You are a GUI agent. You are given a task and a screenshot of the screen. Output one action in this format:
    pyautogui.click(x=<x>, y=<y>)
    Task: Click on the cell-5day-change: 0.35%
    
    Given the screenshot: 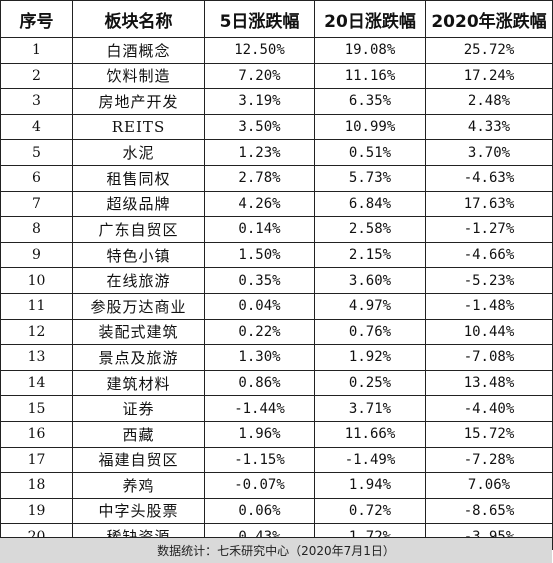 What is the action you would take?
    pyautogui.click(x=259, y=280)
    